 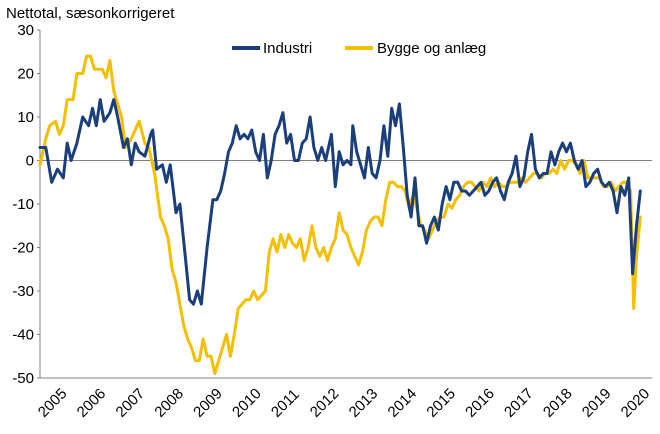 What do you see at coordinates (403, 403) in the screenshot?
I see `x-tick-label: 2014` at bounding box center [403, 403].